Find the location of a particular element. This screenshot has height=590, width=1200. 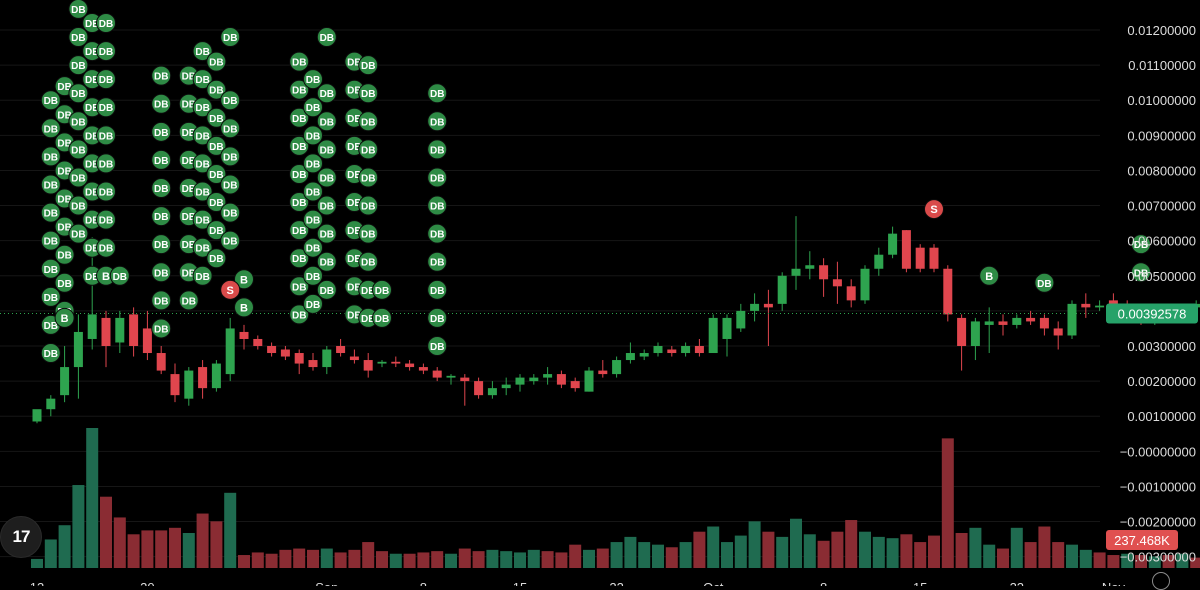

signal-marker-label: B is located at coordinates (244, 280).